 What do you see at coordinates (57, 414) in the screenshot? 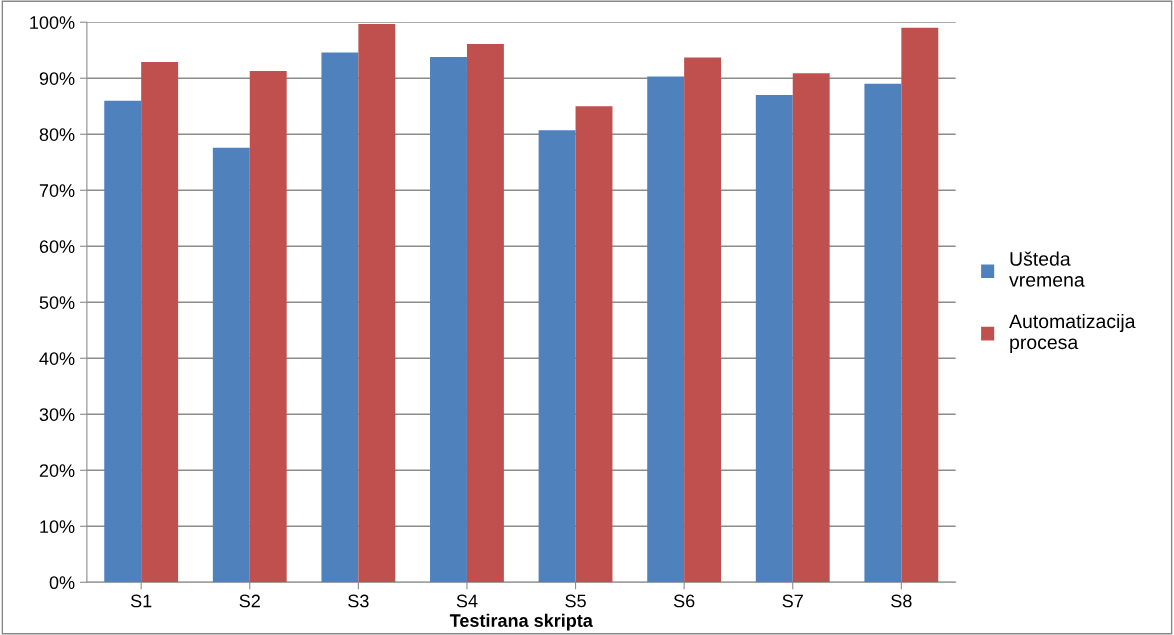
I see `y-tick-label: 30%` at bounding box center [57, 414].